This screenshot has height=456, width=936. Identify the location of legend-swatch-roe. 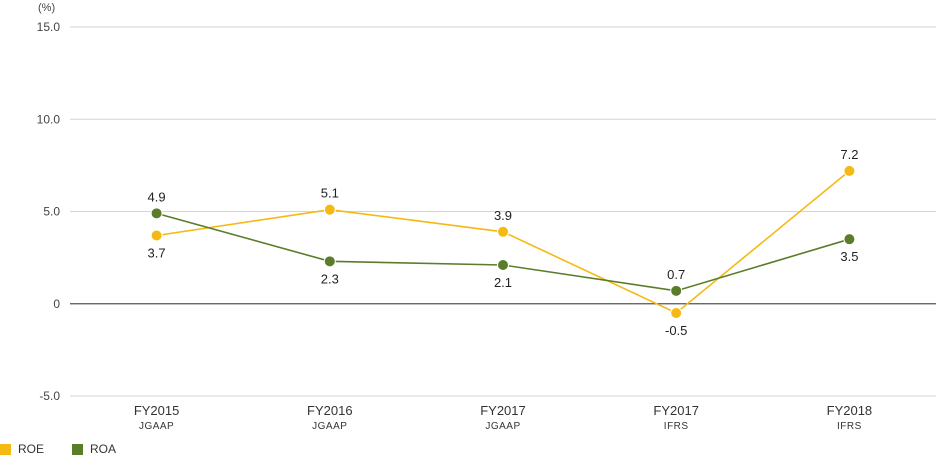
(5, 449).